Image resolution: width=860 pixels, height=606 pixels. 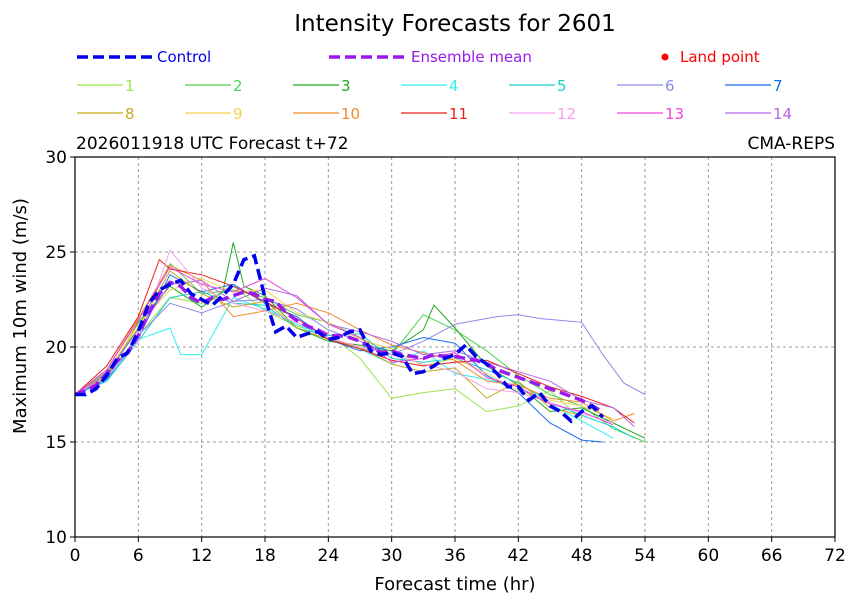 I want to click on x-tick-label: 0, so click(x=75, y=556).